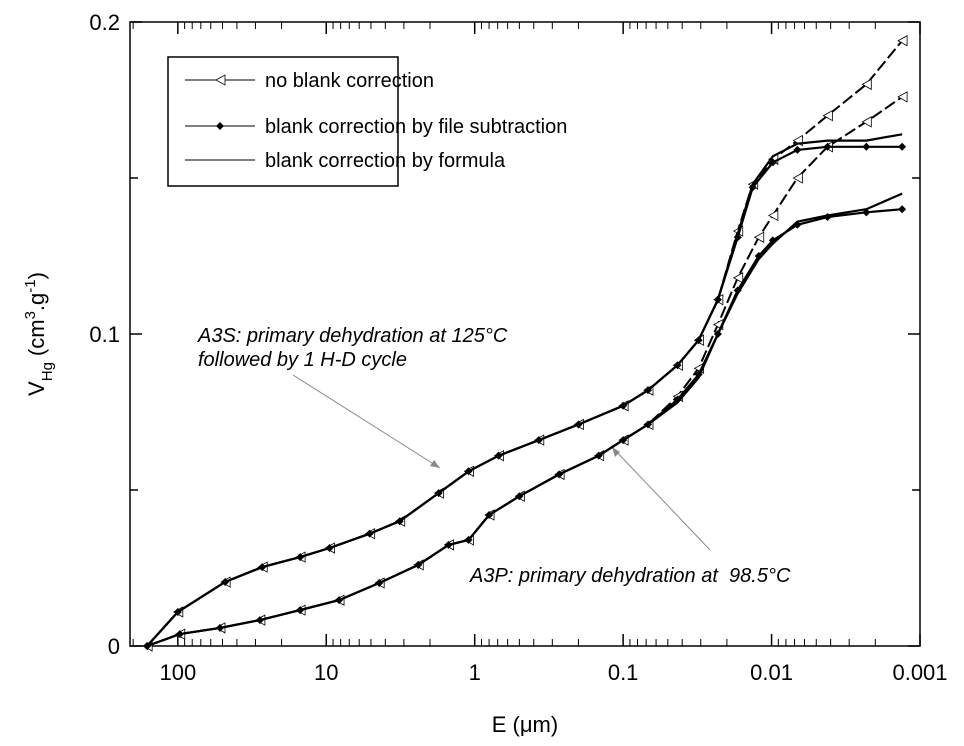 The height and width of the screenshot is (746, 964). What do you see at coordinates (475, 672) in the screenshot?
I see `x-tick-label: 1` at bounding box center [475, 672].